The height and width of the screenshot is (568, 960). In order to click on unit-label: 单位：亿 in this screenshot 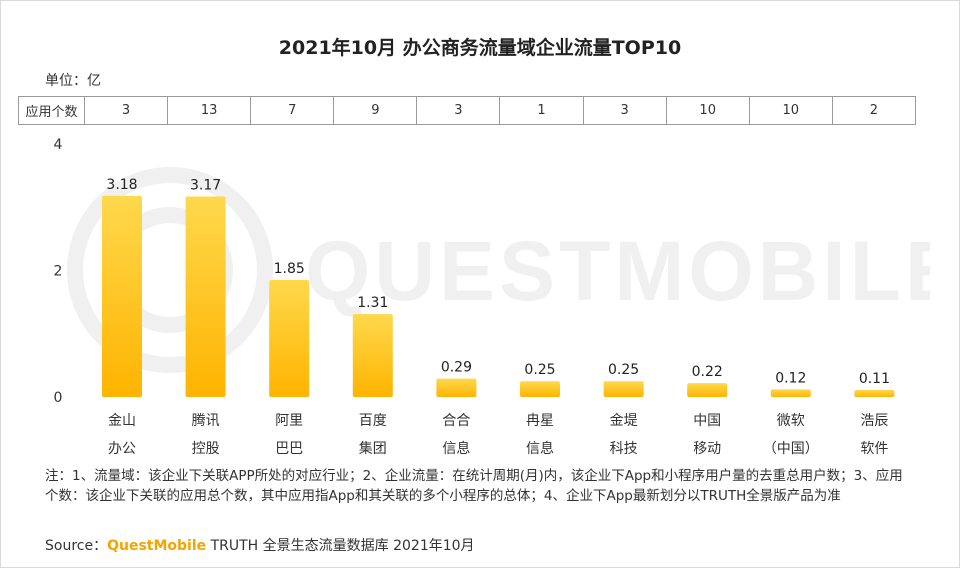, I will do `click(73, 81)`.